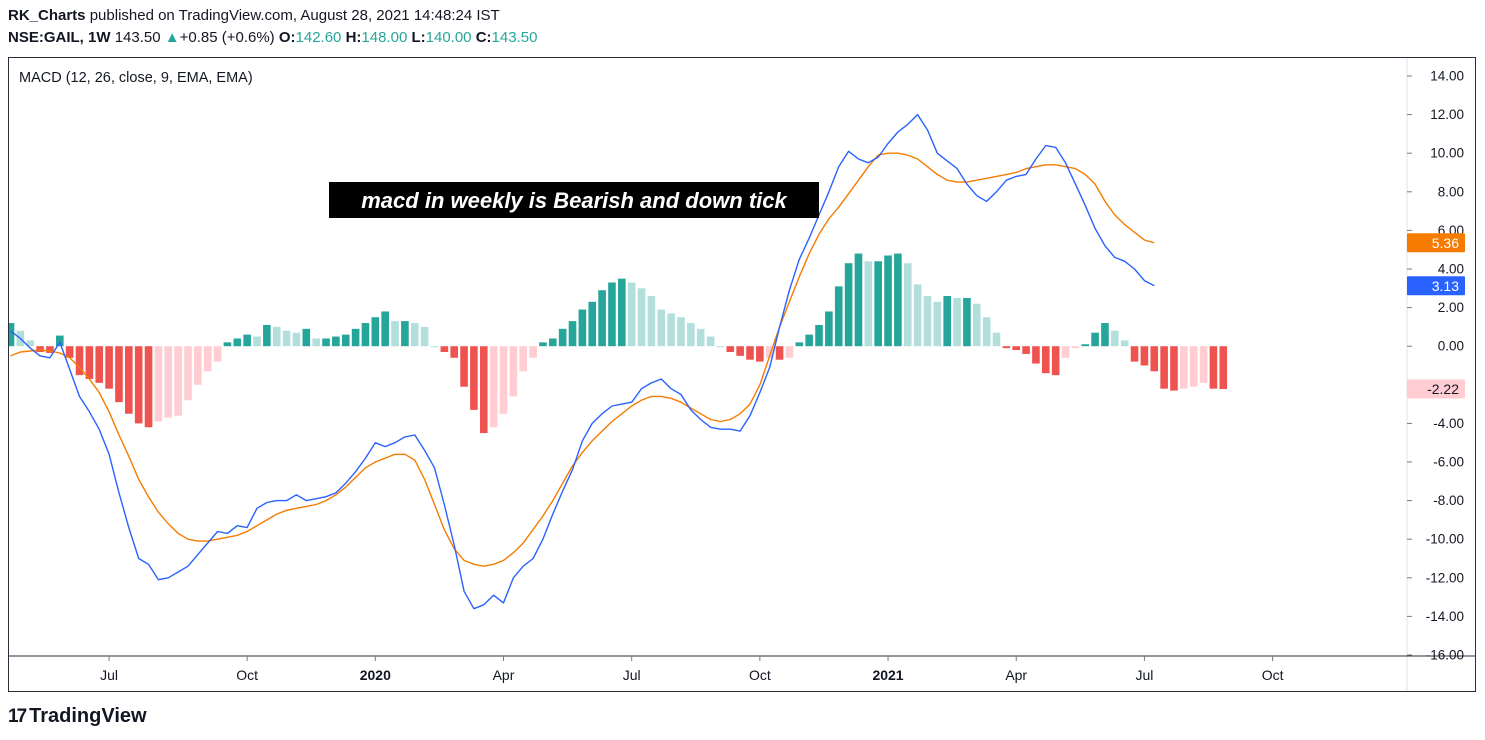  I want to click on y-tick-label: -14.00, so click(1445, 616).